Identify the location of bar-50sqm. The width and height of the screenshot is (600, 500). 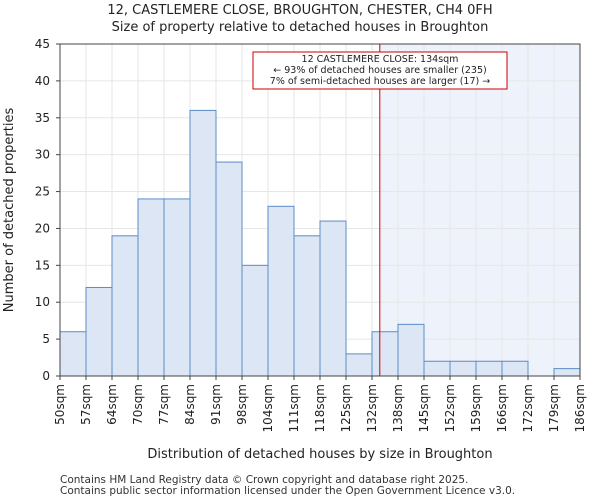
(73, 354).